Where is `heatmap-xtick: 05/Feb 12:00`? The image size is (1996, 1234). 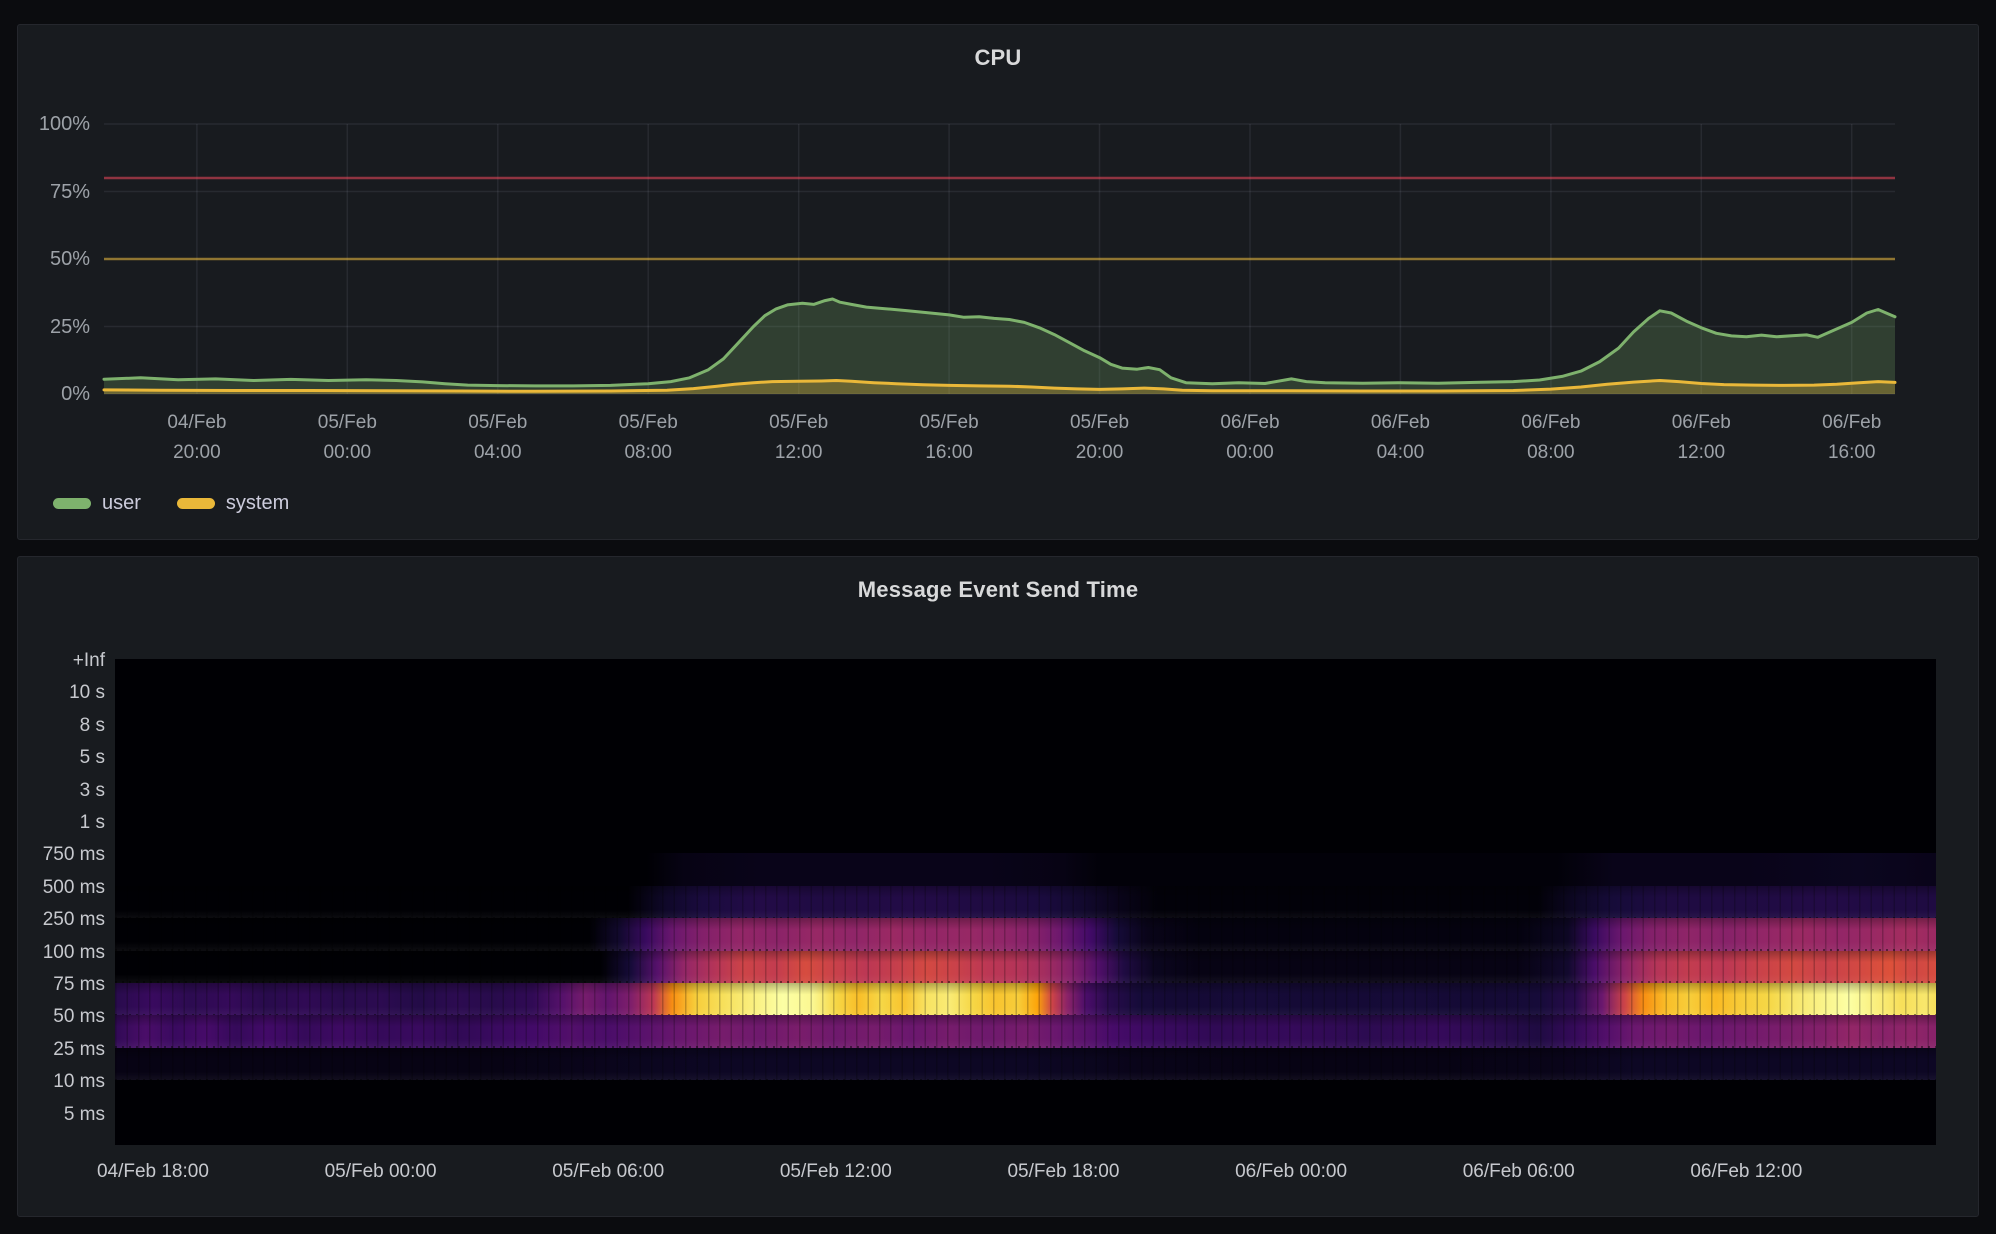 heatmap-xtick: 05/Feb 12:00 is located at coordinates (835, 1171).